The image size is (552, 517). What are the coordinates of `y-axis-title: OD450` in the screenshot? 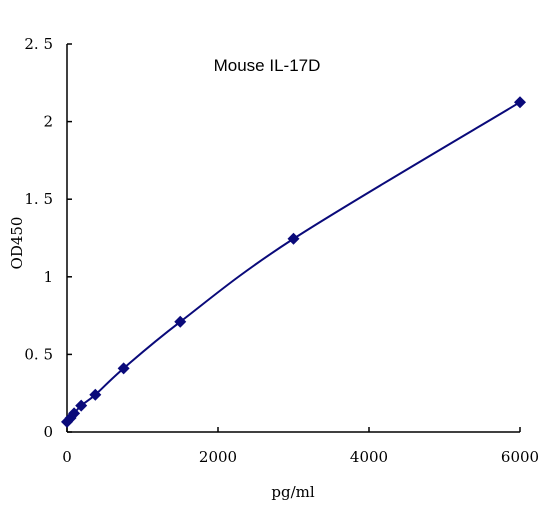 It's located at (17, 243).